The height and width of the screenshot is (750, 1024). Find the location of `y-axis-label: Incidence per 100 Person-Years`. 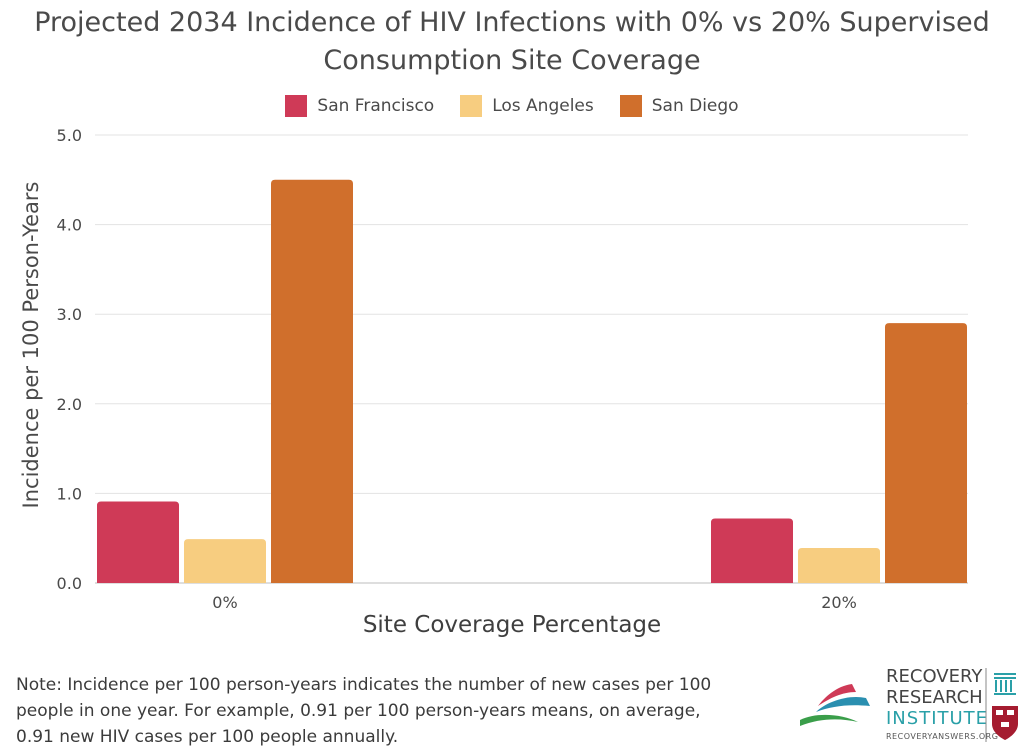

y-axis-label: Incidence per 100 Person-Years is located at coordinates (31, 345).